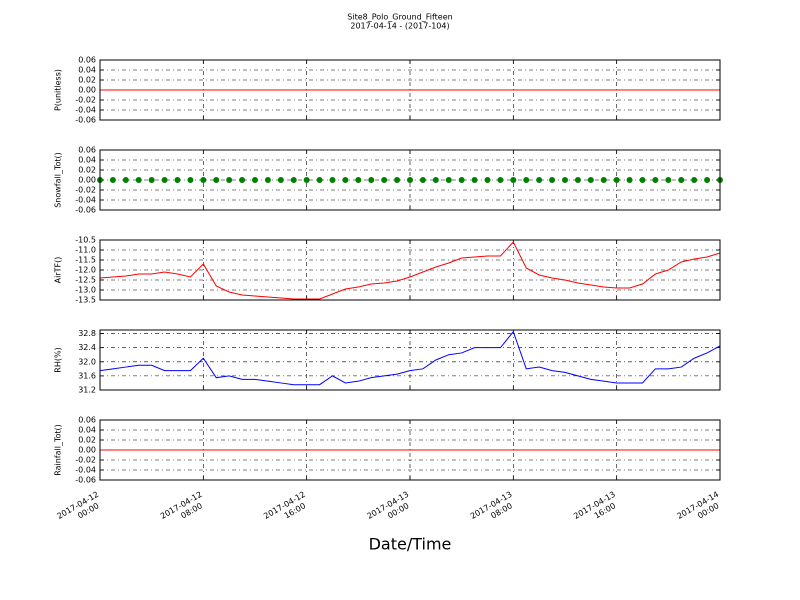  Describe the element at coordinates (58, 450) in the screenshot. I see `y-axis-label: Rainfall_Tot()` at that location.